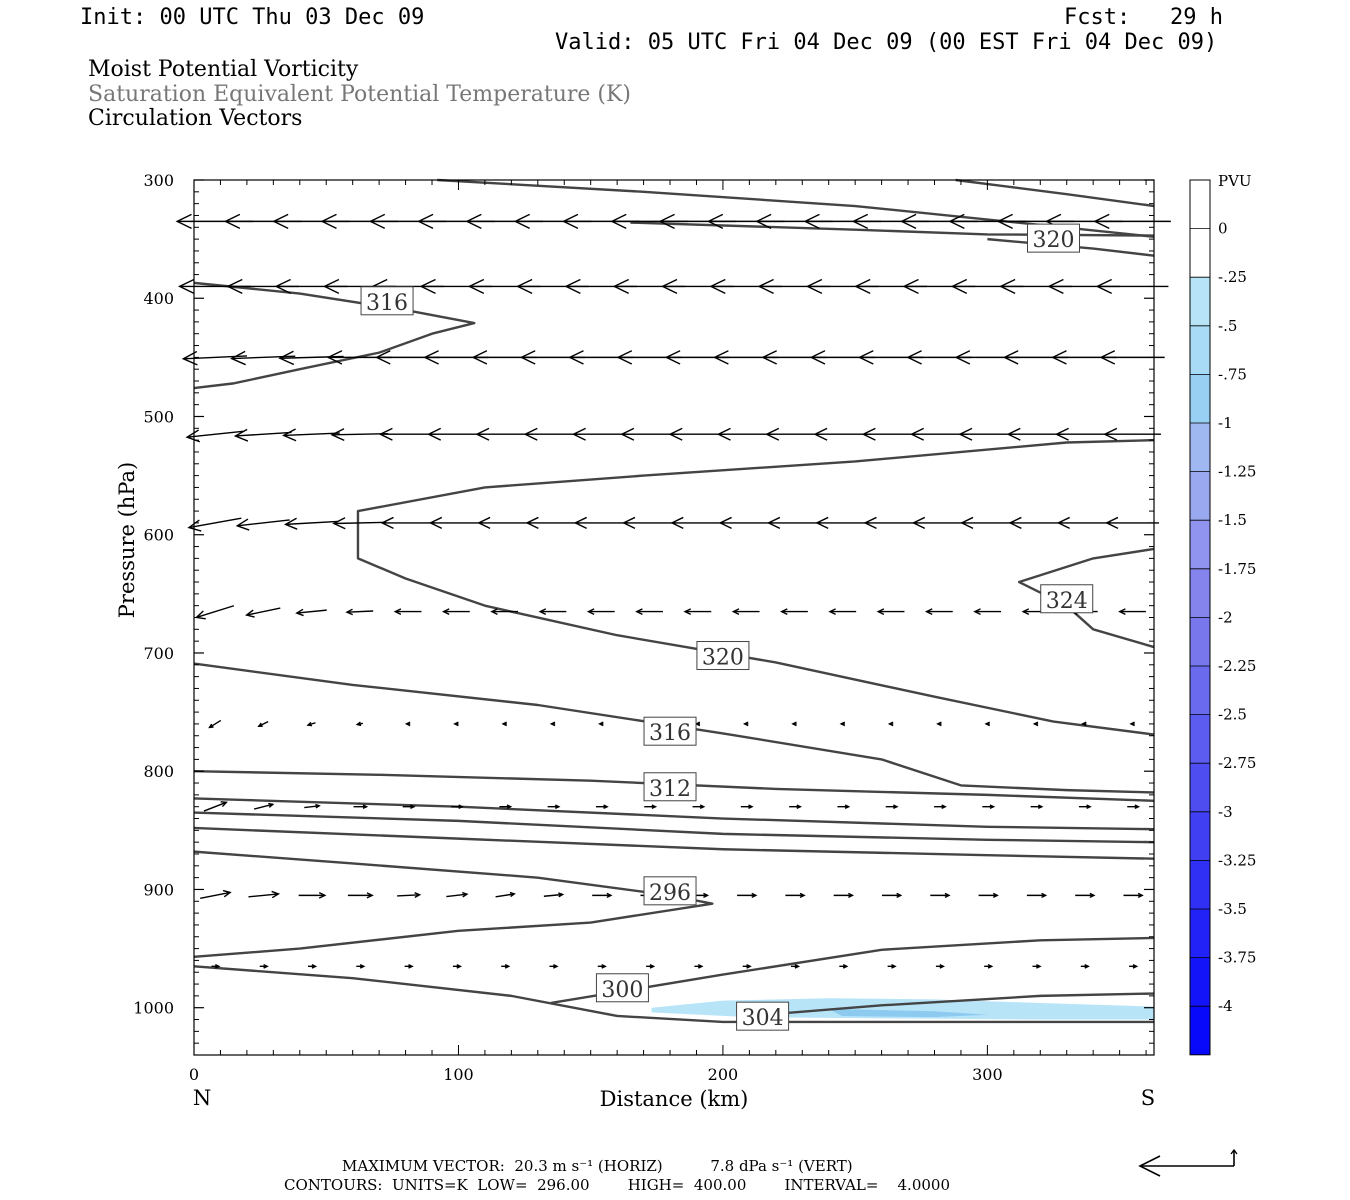 This screenshot has width=1350, height=1200. I want to click on y-tick-label: 1000, so click(153, 1008).